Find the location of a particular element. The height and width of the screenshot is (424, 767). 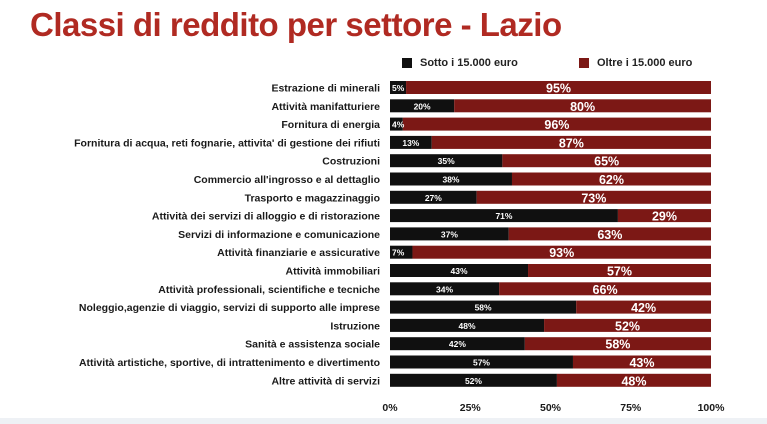

category-label: Attività immobiliari is located at coordinates (332, 272).